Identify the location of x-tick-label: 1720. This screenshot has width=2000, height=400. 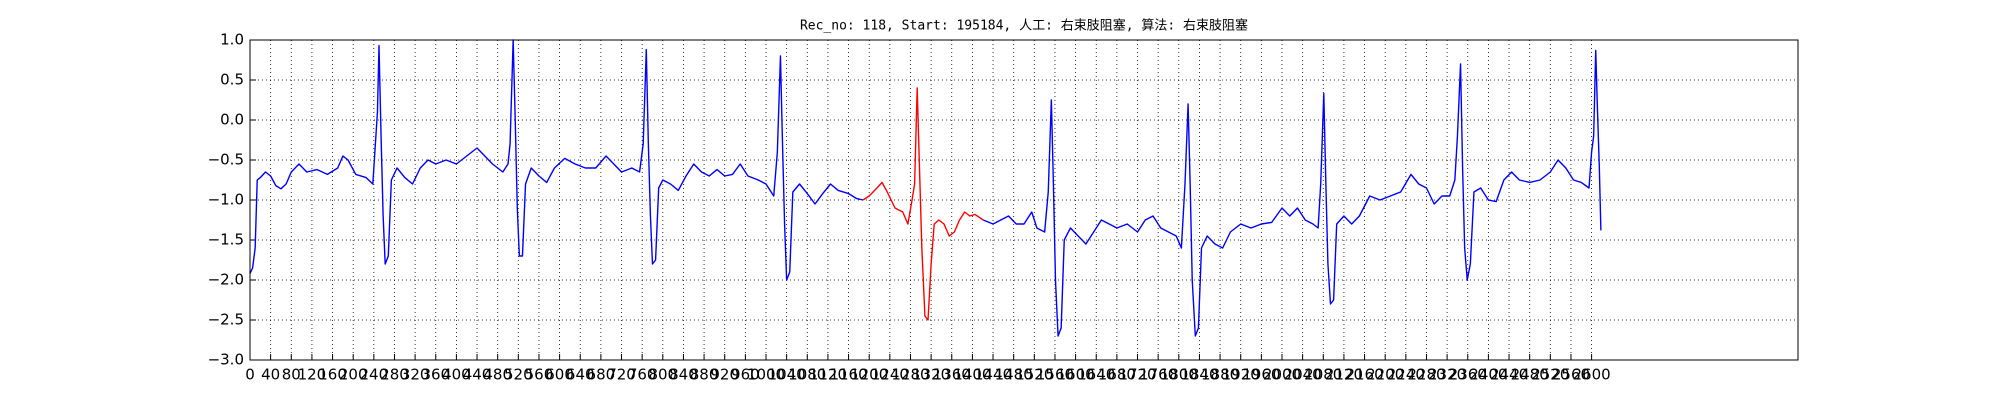
(1137, 375).